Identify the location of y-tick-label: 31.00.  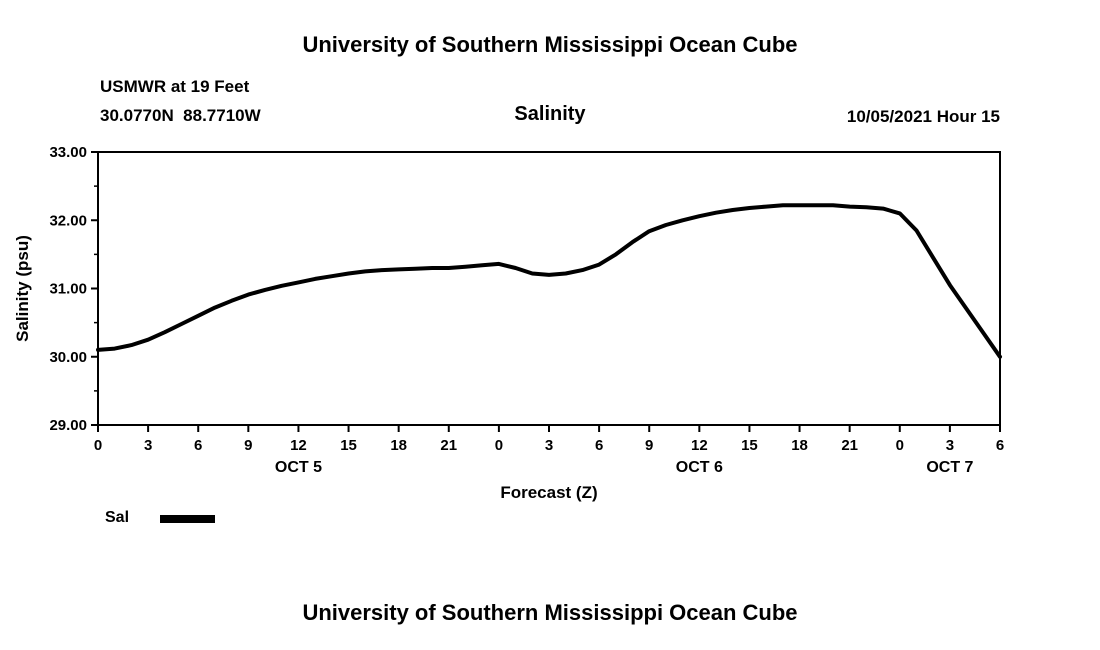
(68, 289).